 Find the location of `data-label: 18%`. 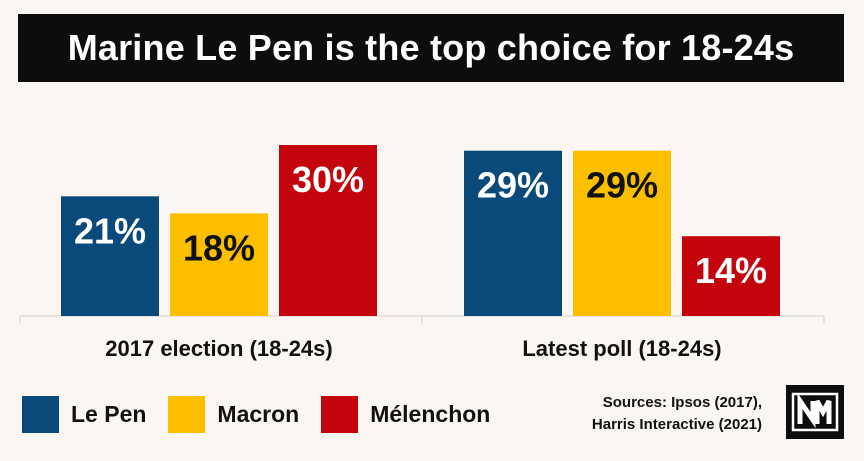

data-label: 18% is located at coordinates (219, 247).